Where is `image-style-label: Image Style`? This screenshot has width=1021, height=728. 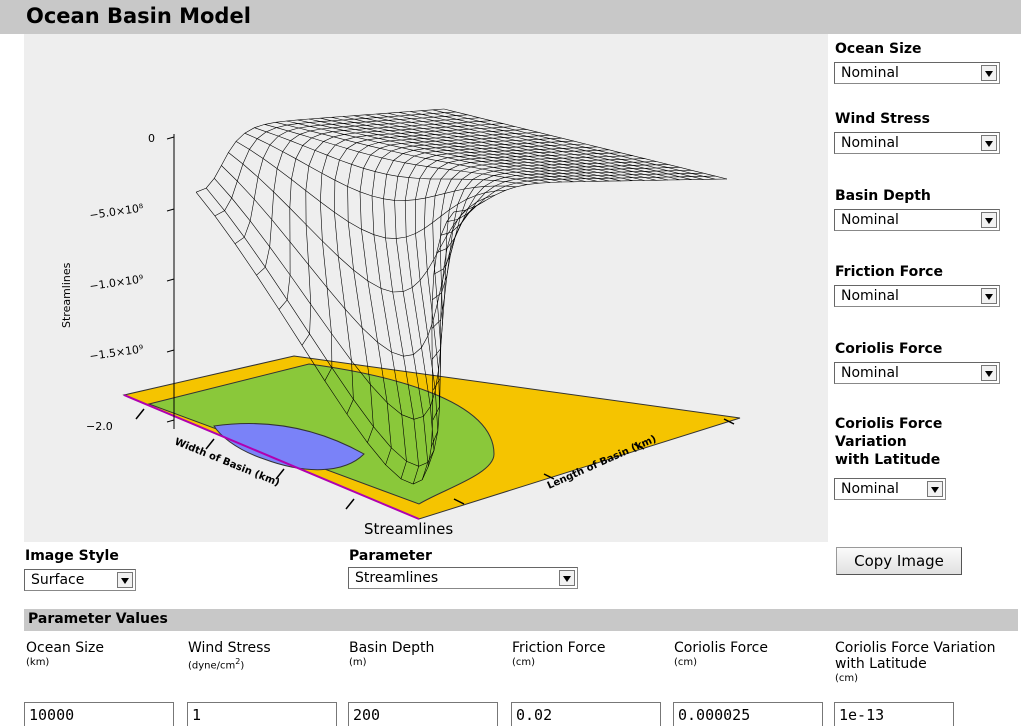 image-style-label: Image Style is located at coordinates (72, 556).